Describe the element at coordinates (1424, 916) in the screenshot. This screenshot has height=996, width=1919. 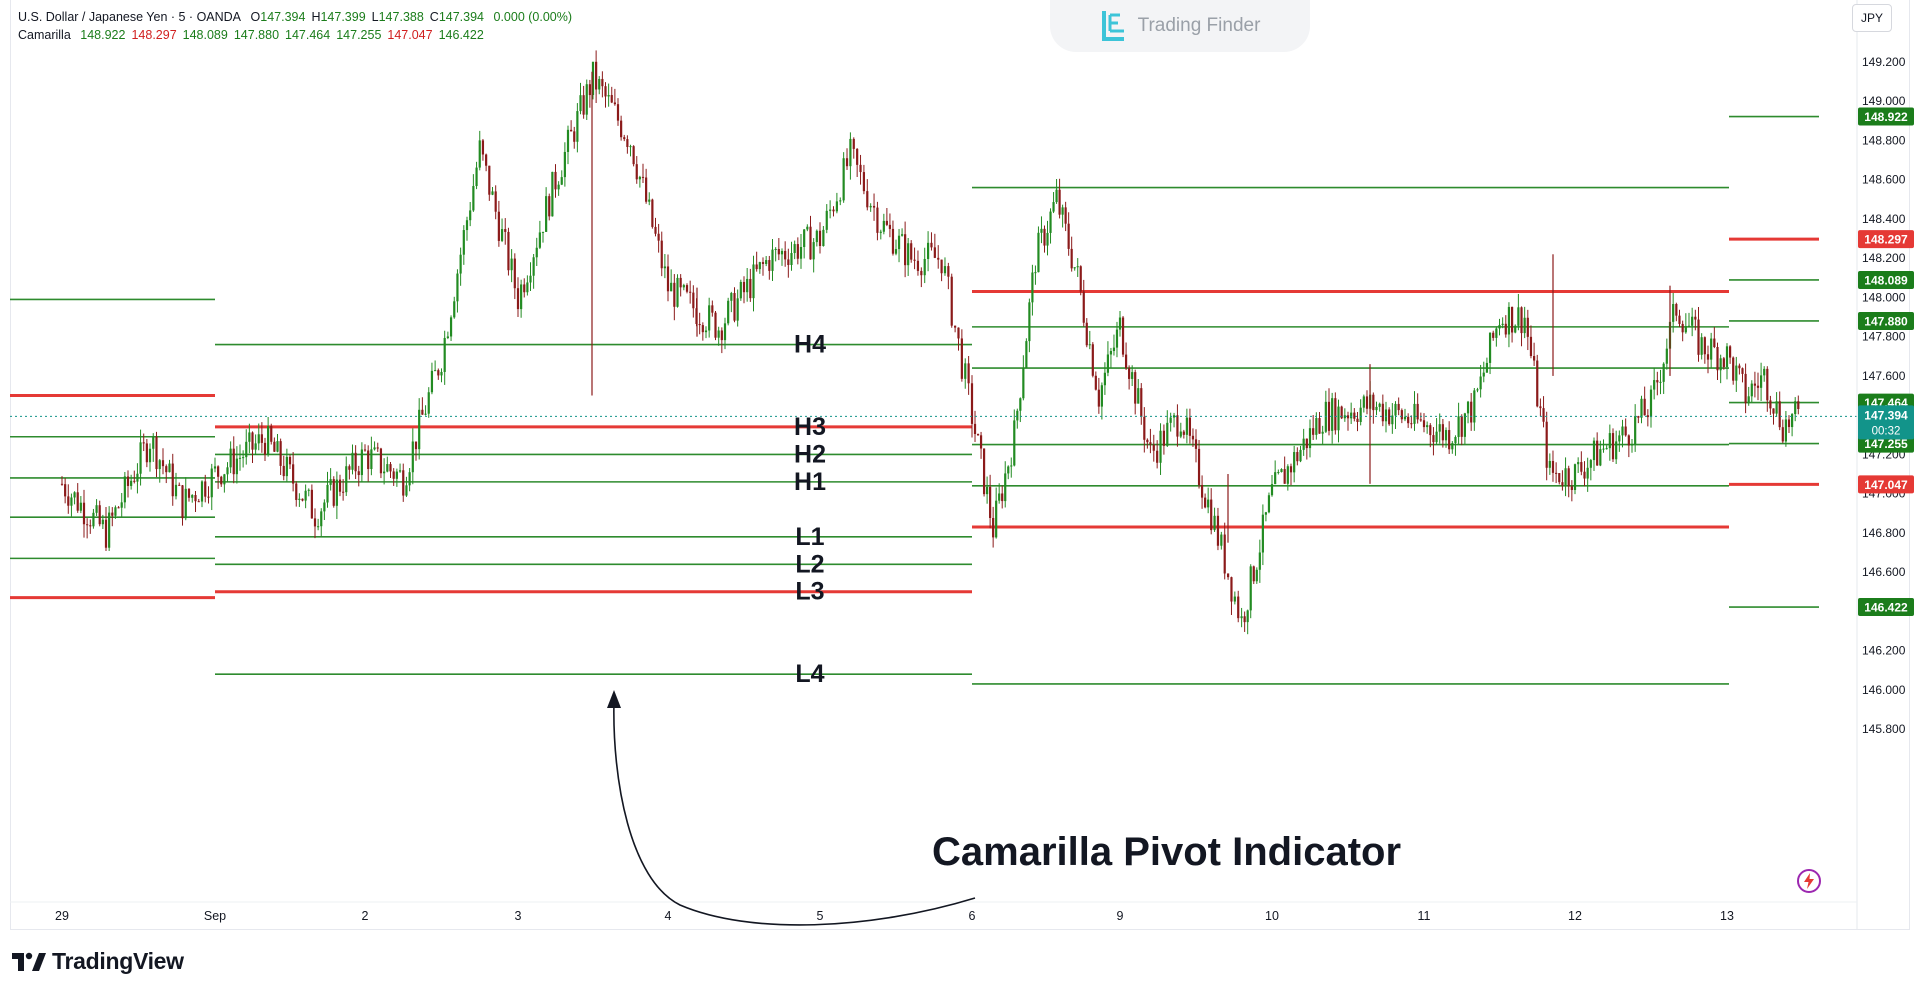
I see `time-tick-label: 11` at that location.